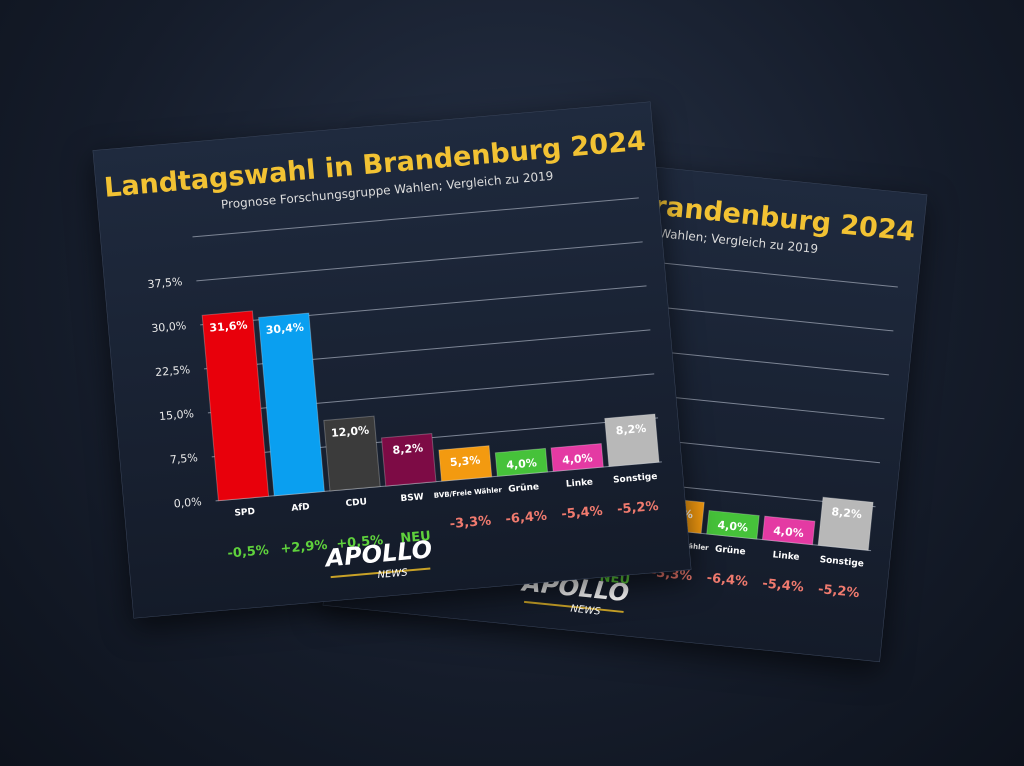 The image size is (1024, 766). Describe the element at coordinates (244, 513) in the screenshot. I see `x-tick-label: SPD` at that location.